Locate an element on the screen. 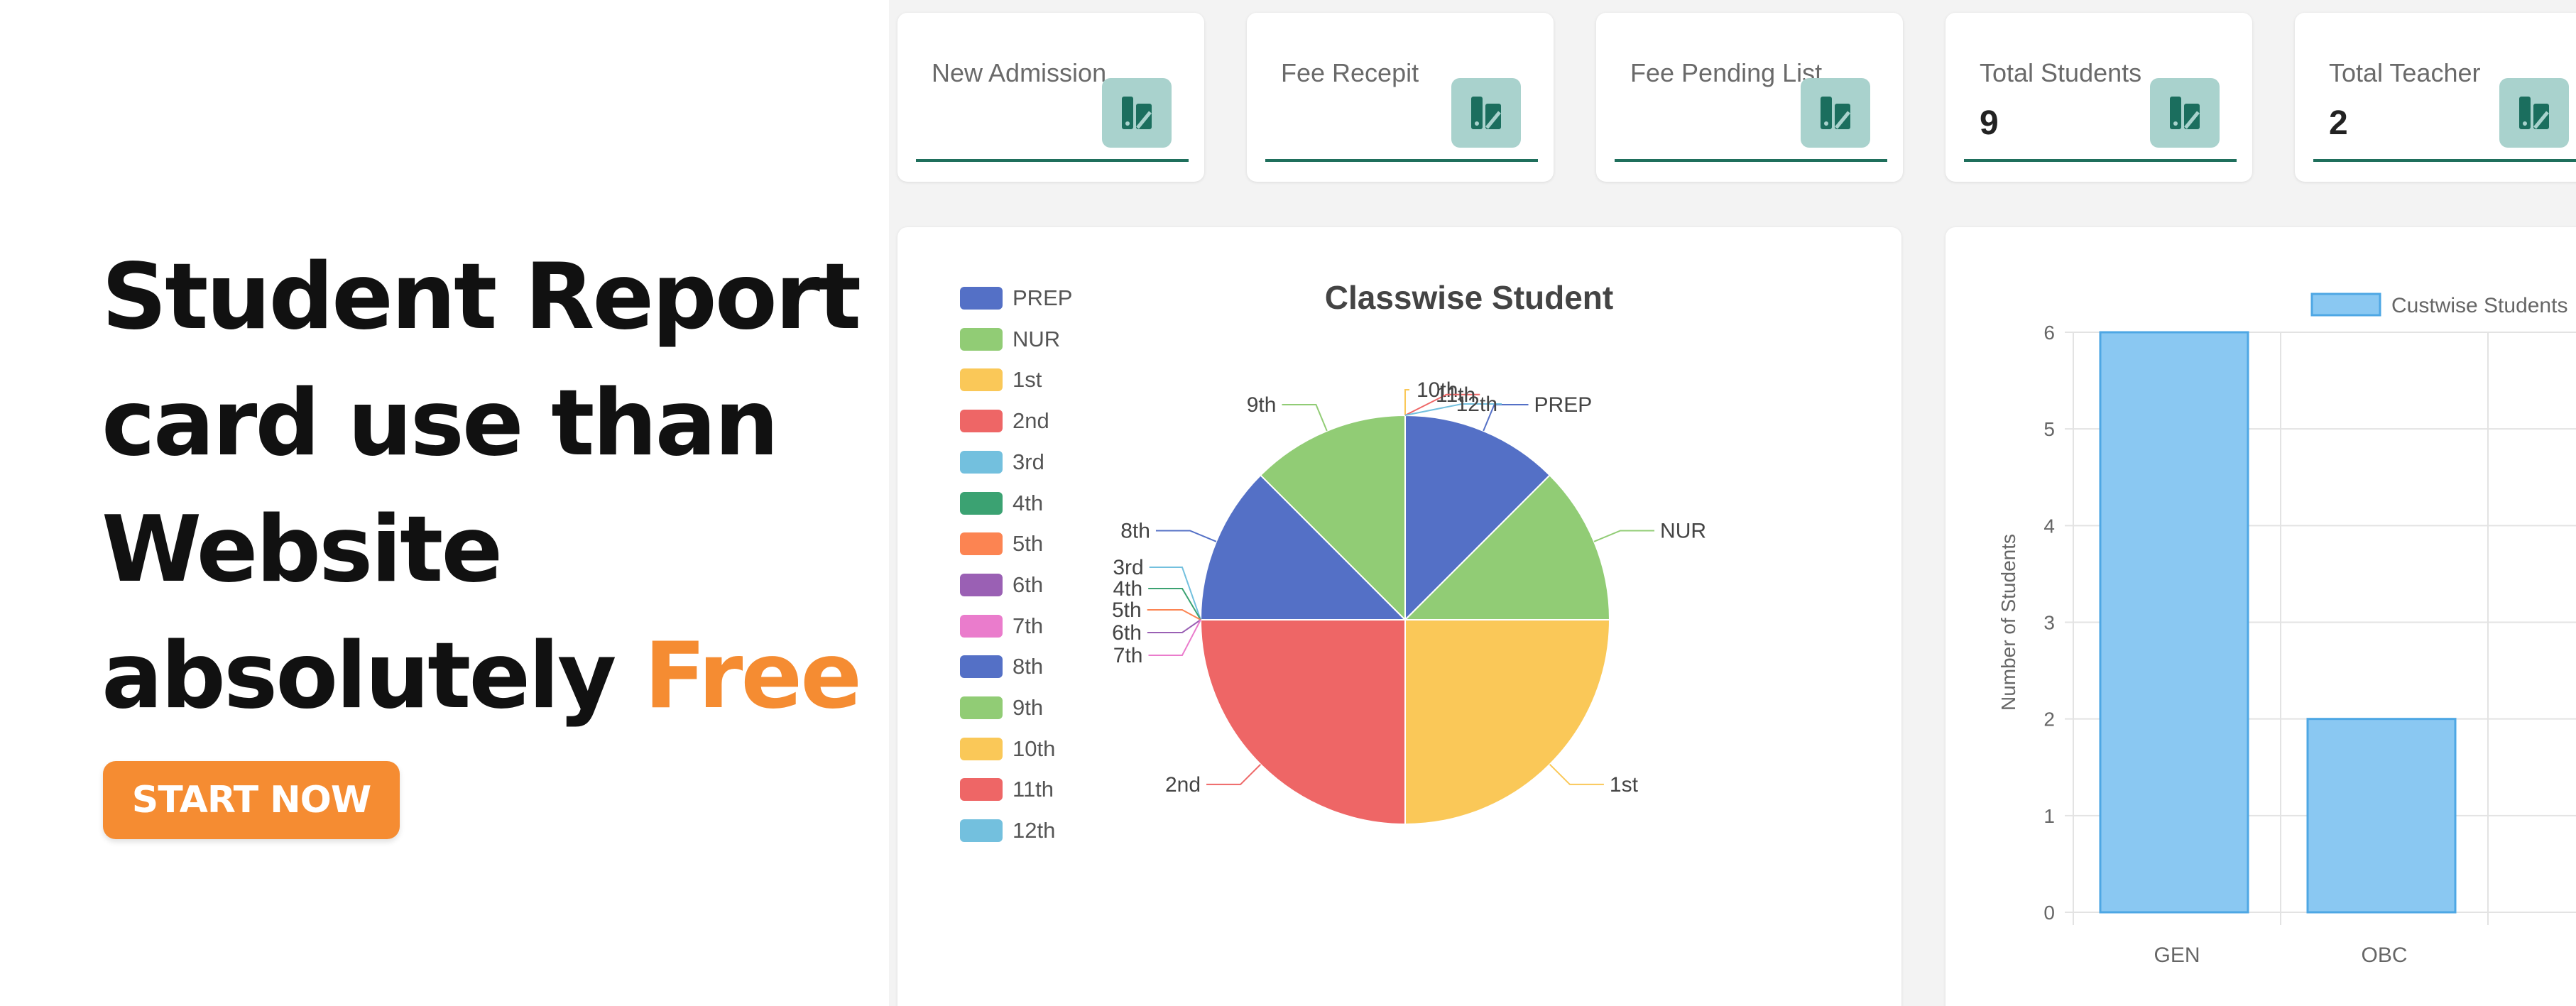 This screenshot has height=1006, width=2576. hero-title-line-4: absolutely is located at coordinates (373, 676).